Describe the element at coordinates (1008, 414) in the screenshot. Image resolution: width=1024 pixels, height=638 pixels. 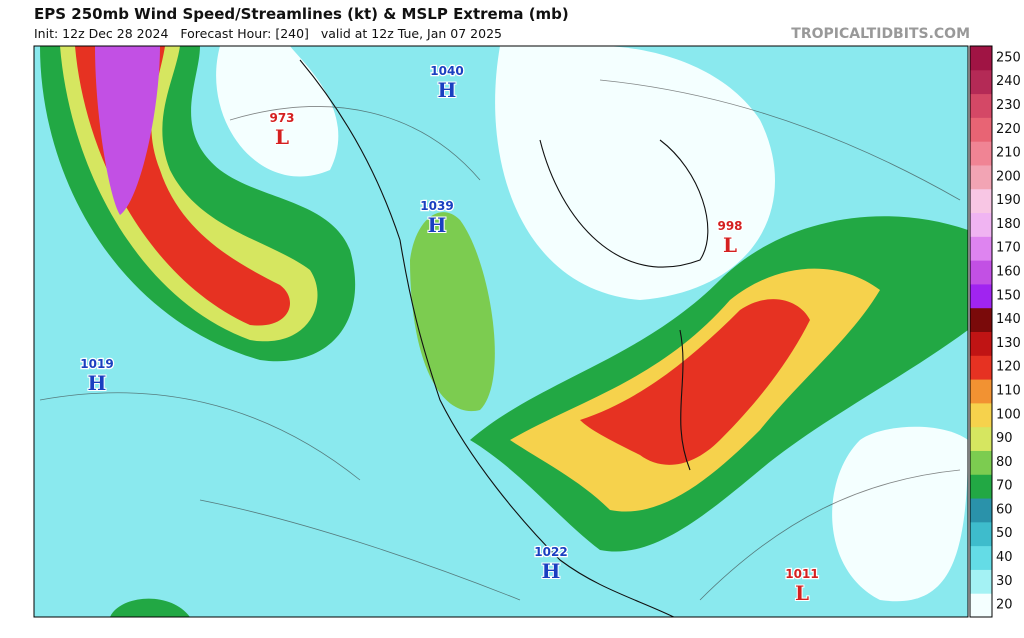
I see `colorbar-label: 100` at that location.